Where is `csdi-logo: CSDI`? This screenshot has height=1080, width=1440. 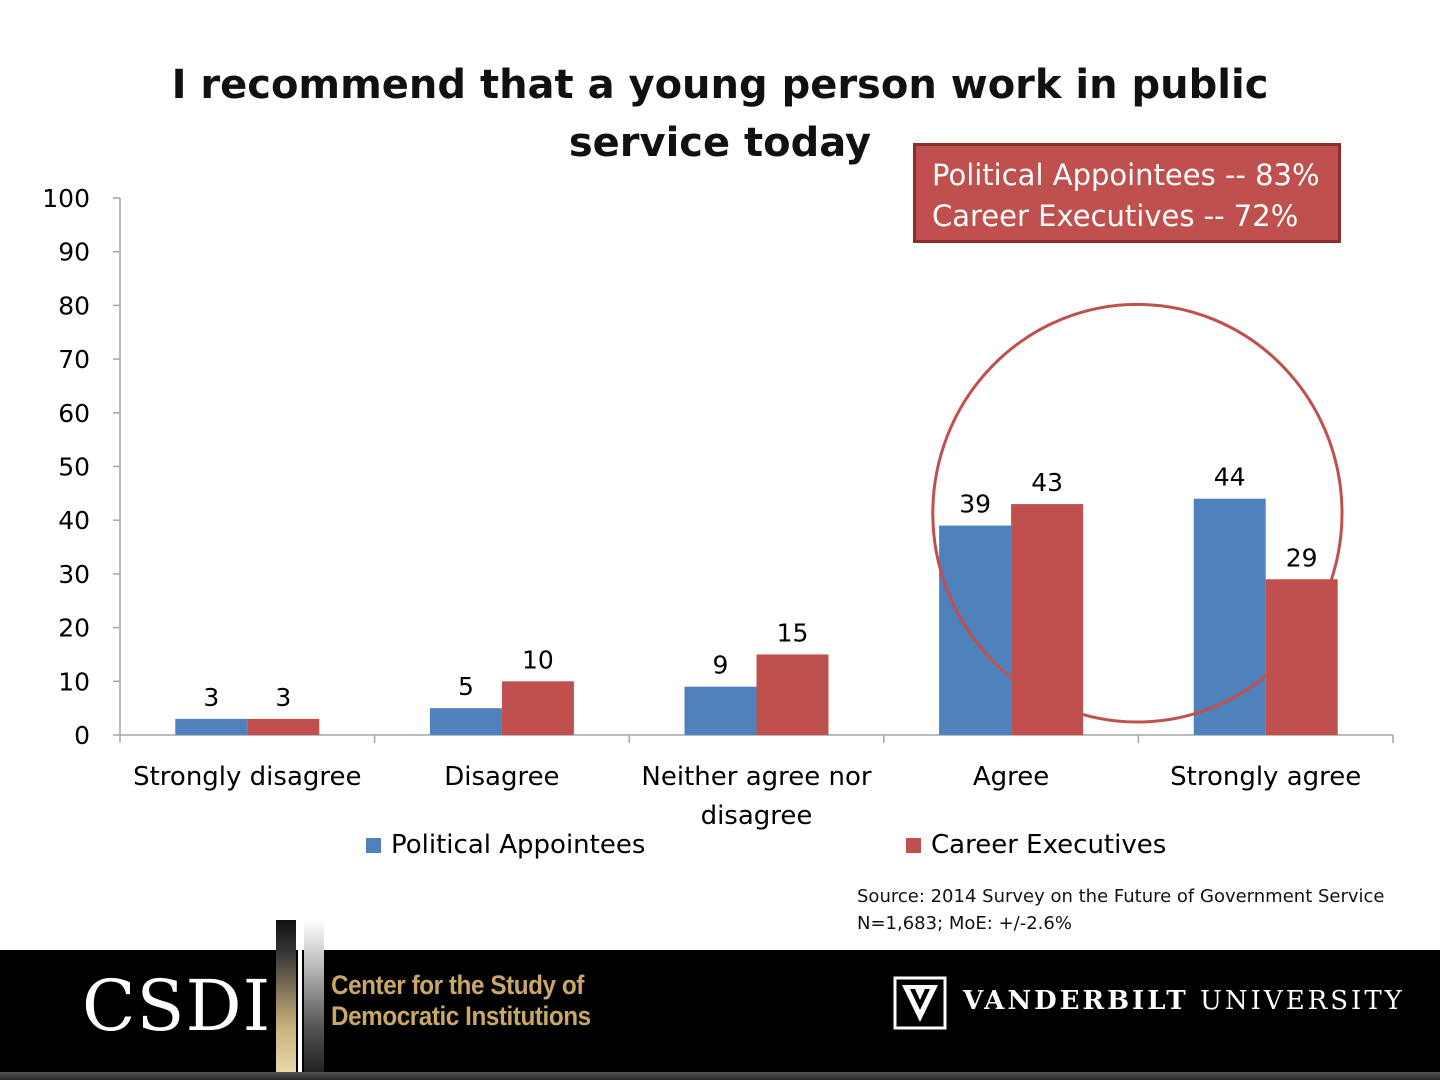 csdi-logo: CSDI is located at coordinates (177, 1006).